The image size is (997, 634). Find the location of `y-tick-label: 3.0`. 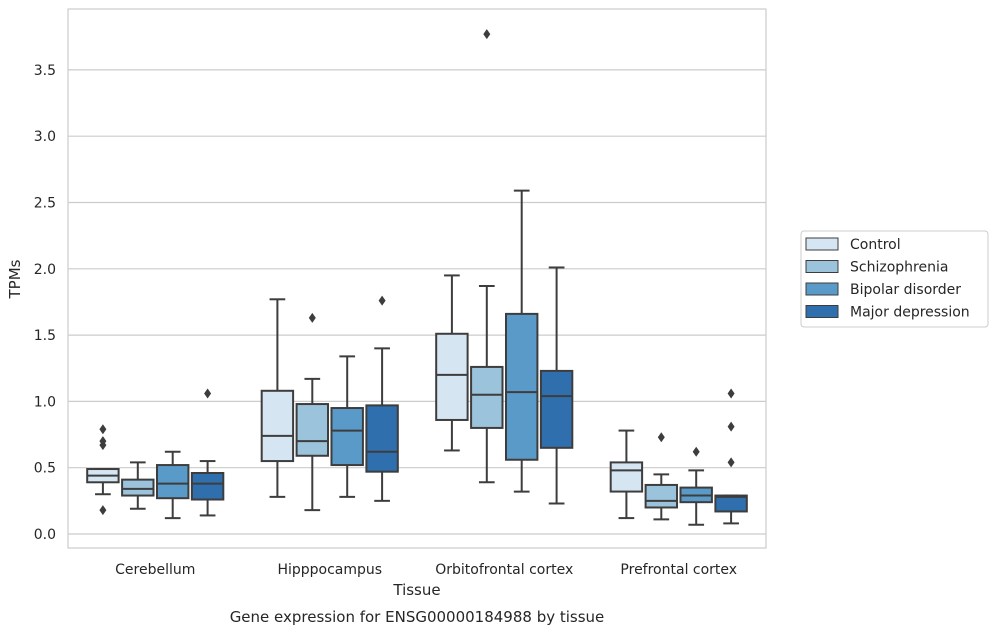

y-tick-label: 3.0 is located at coordinates (45, 137).